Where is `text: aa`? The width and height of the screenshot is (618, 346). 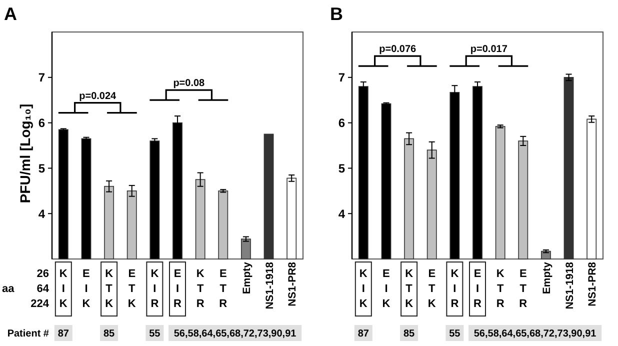 text: aa is located at coordinates (9, 288).